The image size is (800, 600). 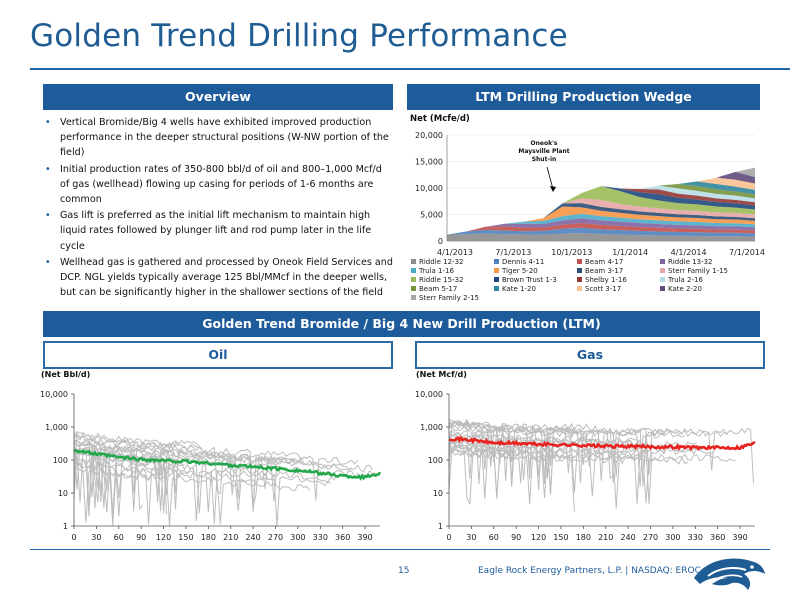 What do you see at coordinates (519, 271) in the screenshot?
I see `wedge-legend-label: Tiger 5-20` at bounding box center [519, 271].